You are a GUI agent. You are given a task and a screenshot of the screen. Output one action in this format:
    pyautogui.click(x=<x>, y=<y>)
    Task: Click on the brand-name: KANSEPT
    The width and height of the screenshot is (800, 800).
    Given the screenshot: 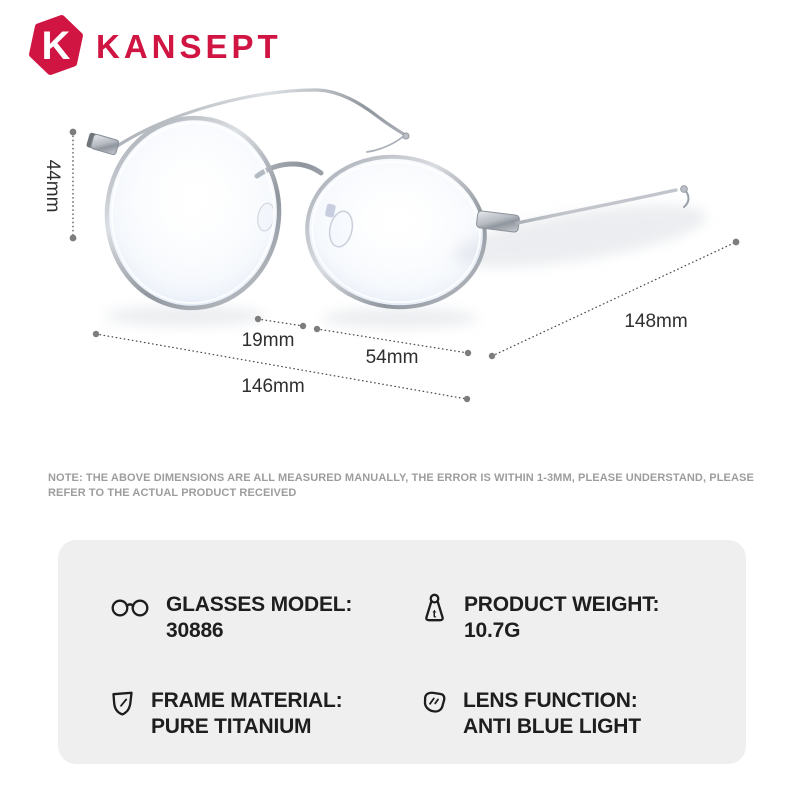 What is the action you would take?
    pyautogui.click(x=189, y=46)
    